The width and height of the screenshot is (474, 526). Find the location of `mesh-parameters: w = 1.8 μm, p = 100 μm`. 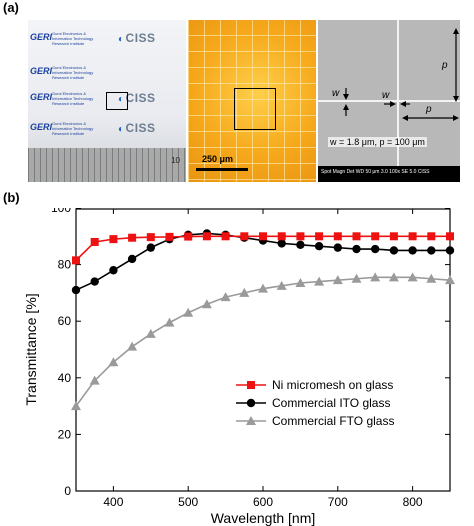

mesh-parameters: w = 1.8 μm, p = 100 μm is located at coordinates (377, 142).